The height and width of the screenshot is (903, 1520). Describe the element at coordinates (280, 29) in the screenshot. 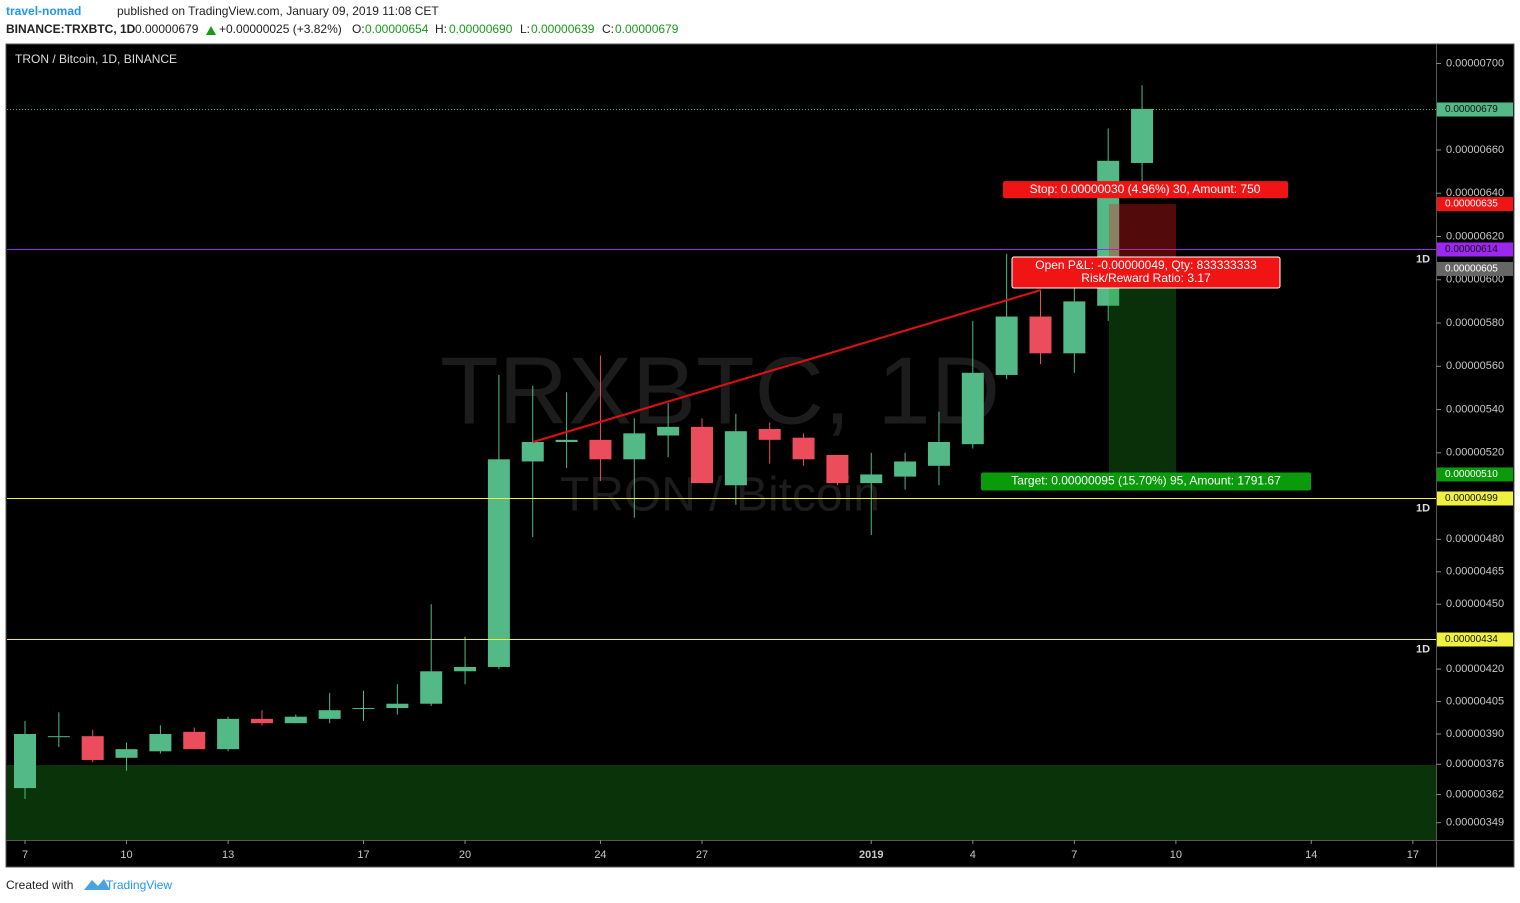

I see `change: +0.00000025 (+3.82%)` at that location.